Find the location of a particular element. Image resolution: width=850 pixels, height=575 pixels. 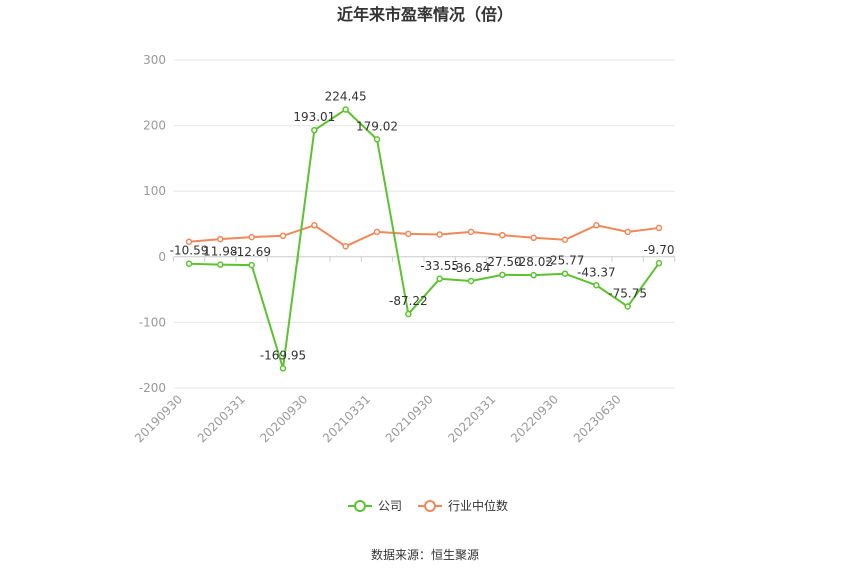

data-label: -25.77 is located at coordinates (565, 261).